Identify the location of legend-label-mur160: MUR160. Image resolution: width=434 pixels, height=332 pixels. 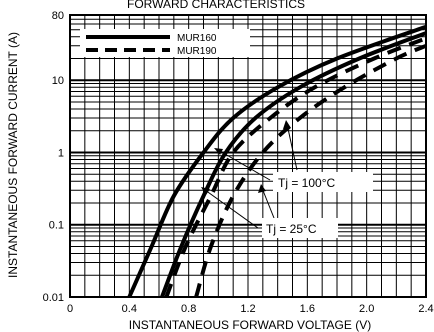
(197, 38).